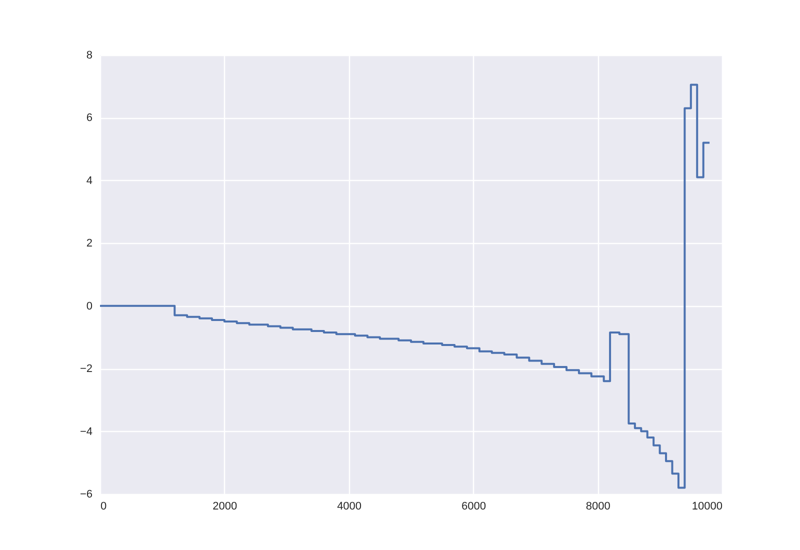 The width and height of the screenshot is (800, 550). I want to click on x-tick-label: 0, so click(103, 506).